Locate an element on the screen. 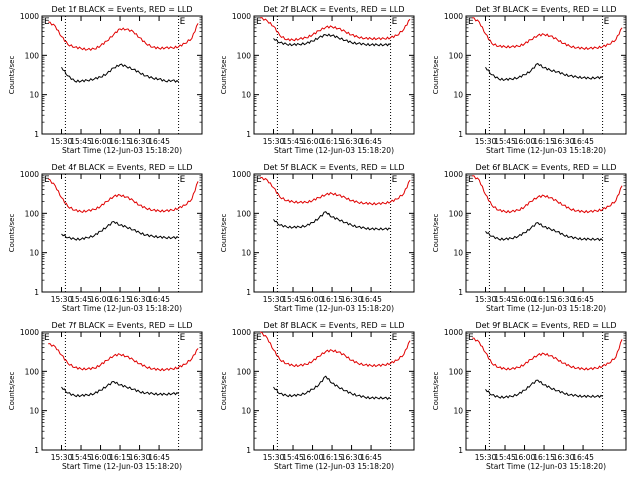 Image resolution: width=640 pixels, height=480 pixels. chart-title: Det 9f BLACK = Events, RED = LLD is located at coordinates (545, 325).